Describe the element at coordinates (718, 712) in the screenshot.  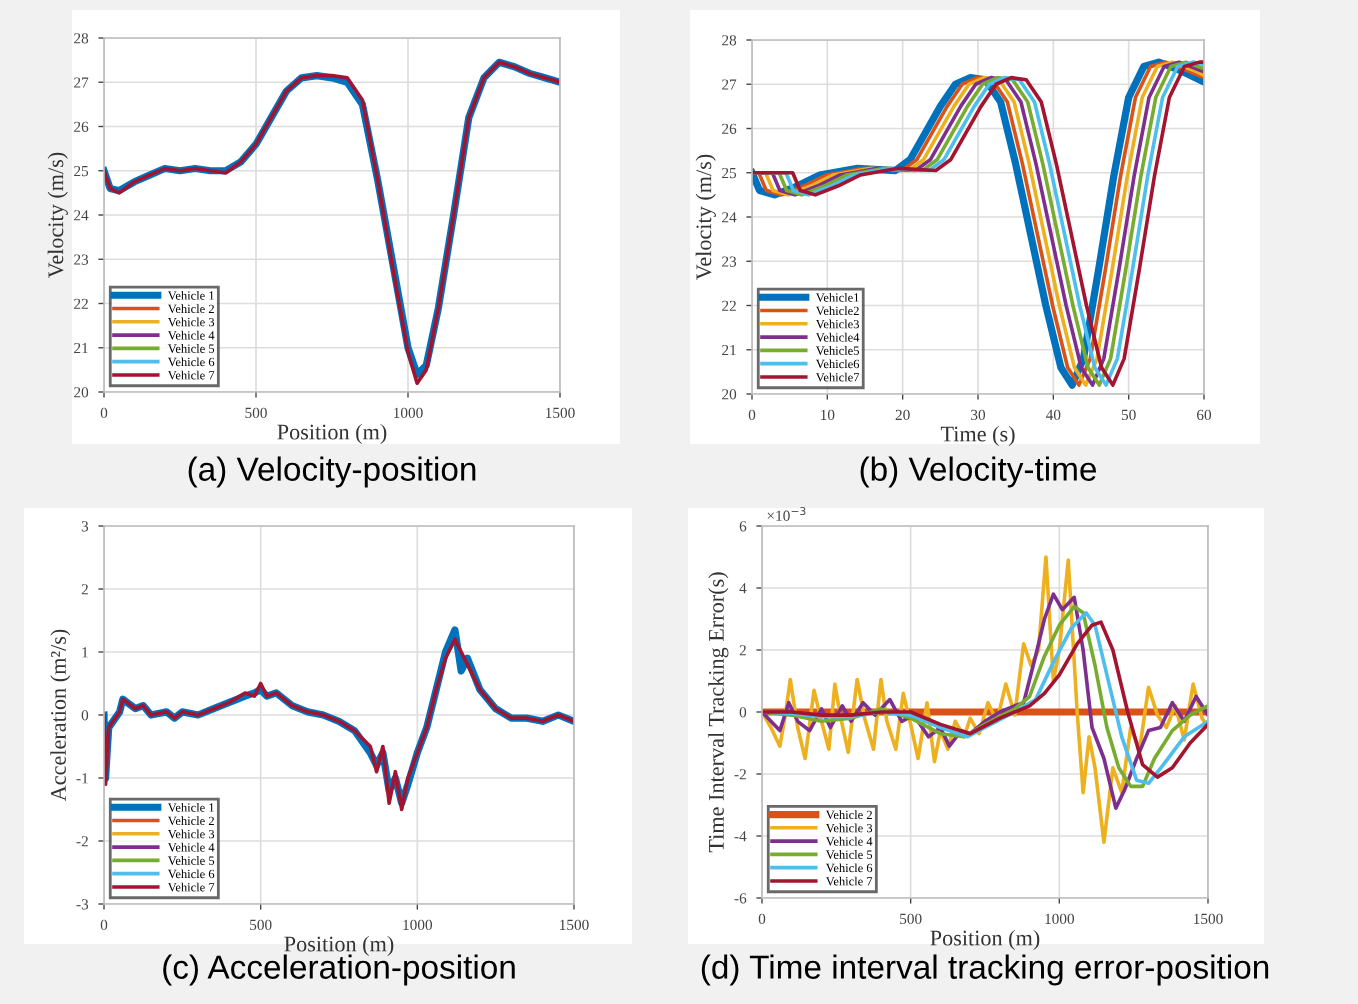
I see `y-axis-title: Time Interval Tracking Error(s)` at that location.